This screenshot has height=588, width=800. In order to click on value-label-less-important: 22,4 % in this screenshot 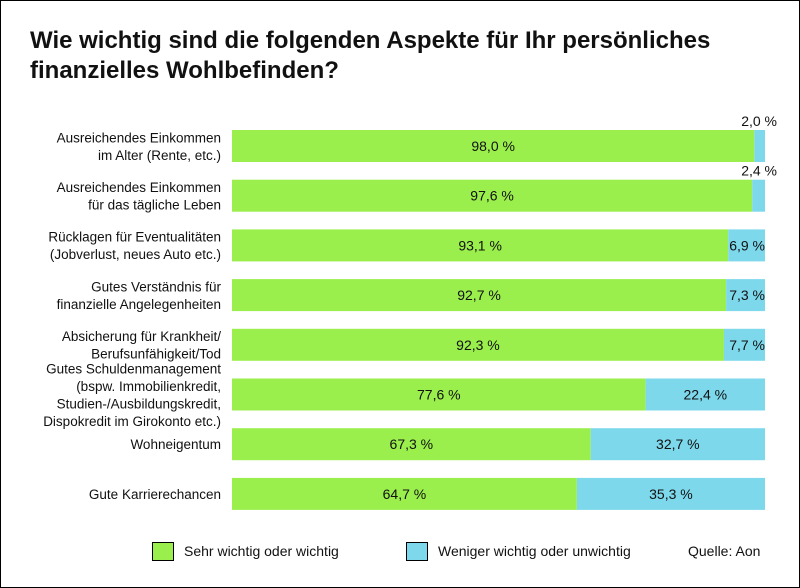, I will do `click(706, 395)`.